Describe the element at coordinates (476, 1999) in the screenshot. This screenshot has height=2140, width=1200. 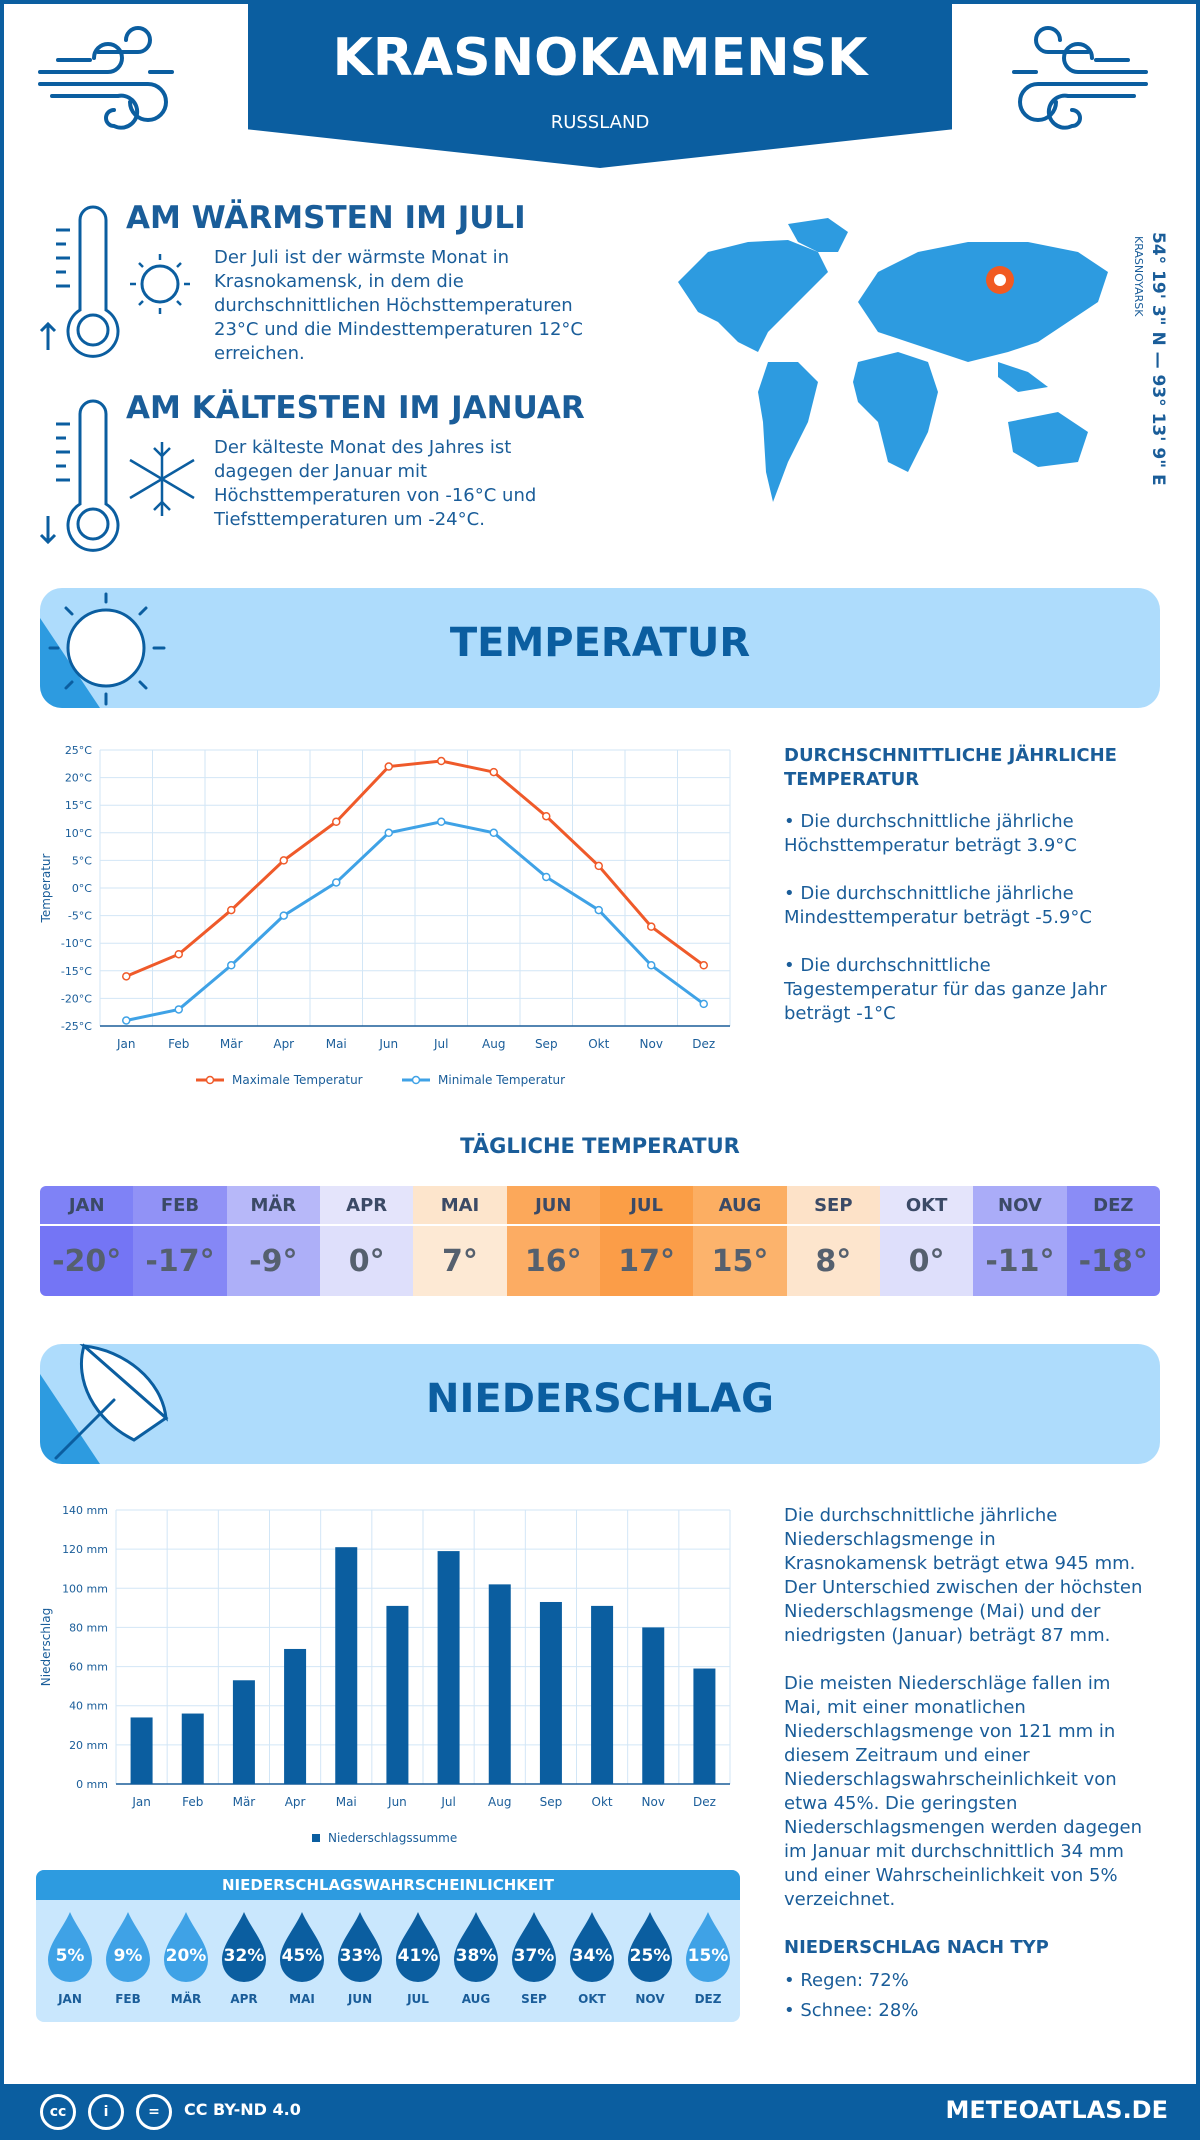
I see `probability-month: AUG` at that location.